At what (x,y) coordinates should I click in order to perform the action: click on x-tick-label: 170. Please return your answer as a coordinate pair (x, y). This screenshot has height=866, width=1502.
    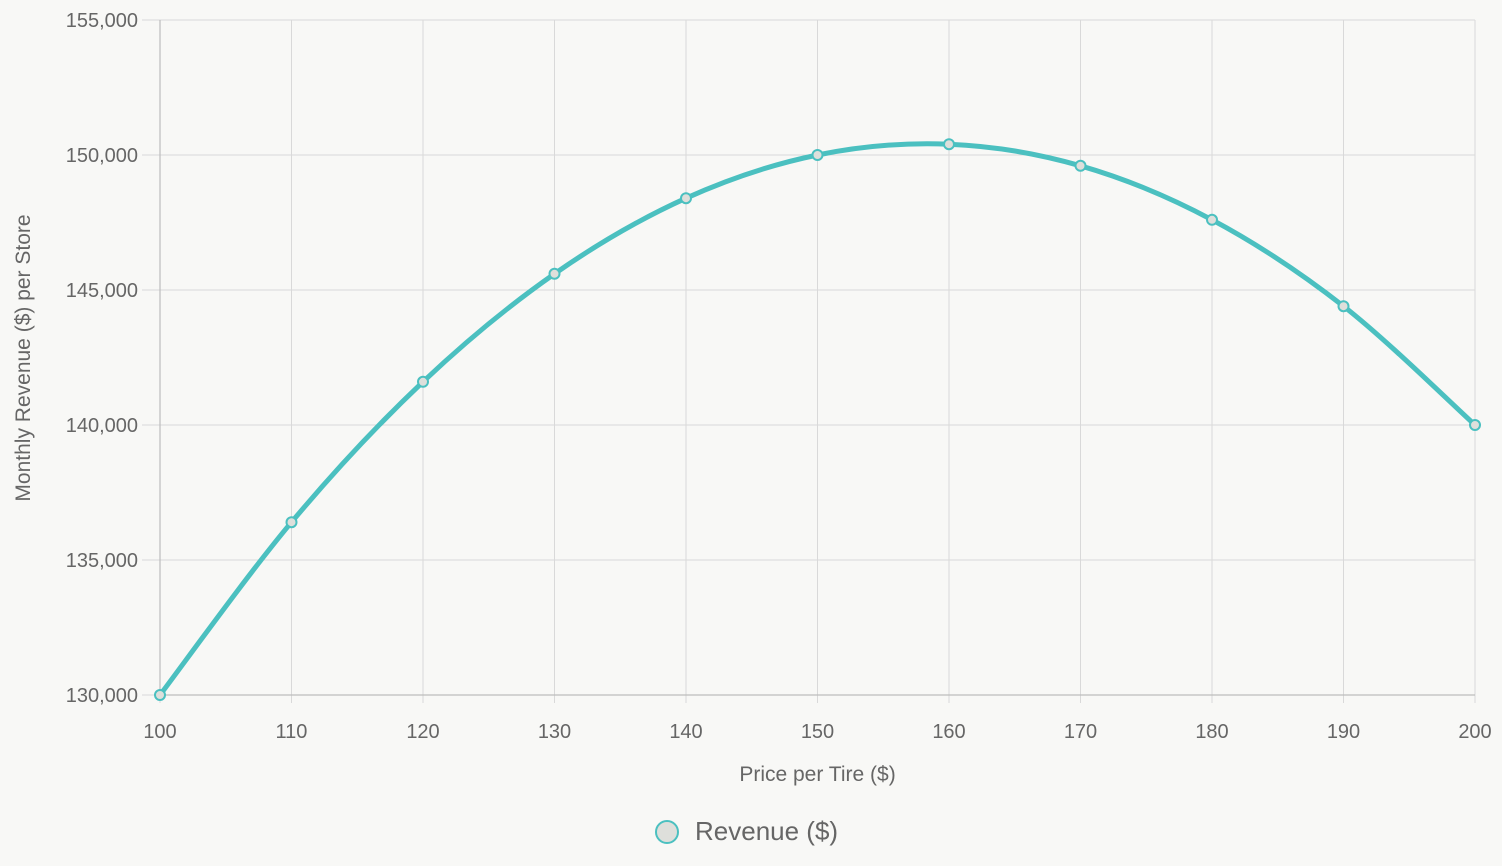
    Looking at the image, I should click on (1080, 732).